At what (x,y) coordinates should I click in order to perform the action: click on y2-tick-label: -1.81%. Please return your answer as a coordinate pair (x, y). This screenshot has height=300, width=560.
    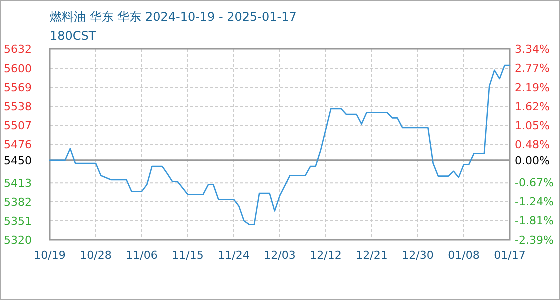
    Looking at the image, I should click on (534, 221).